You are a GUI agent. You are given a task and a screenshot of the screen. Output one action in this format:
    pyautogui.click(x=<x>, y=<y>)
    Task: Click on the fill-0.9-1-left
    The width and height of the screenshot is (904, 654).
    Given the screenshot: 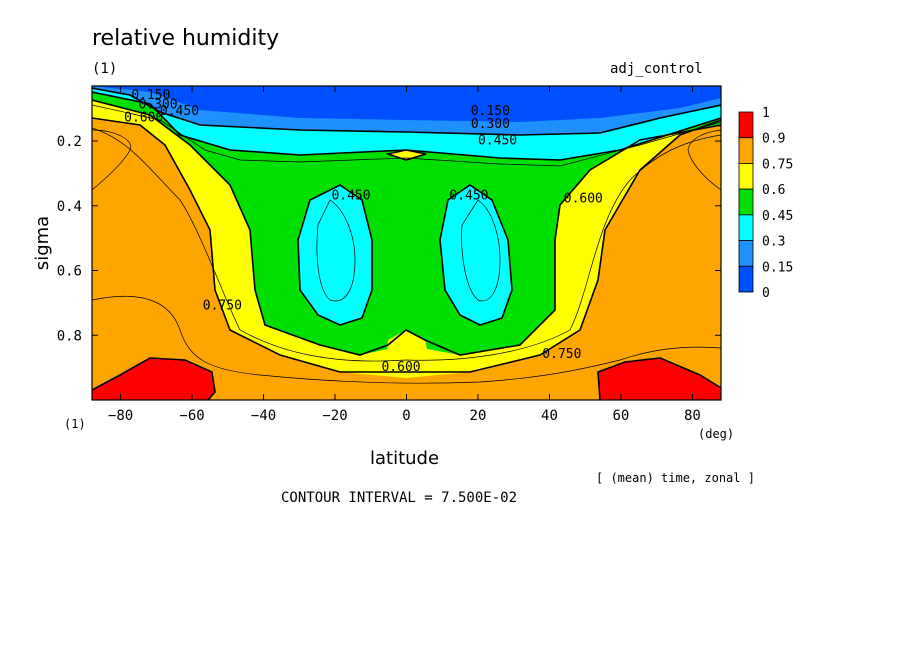 What is the action you would take?
    pyautogui.click(x=153, y=379)
    